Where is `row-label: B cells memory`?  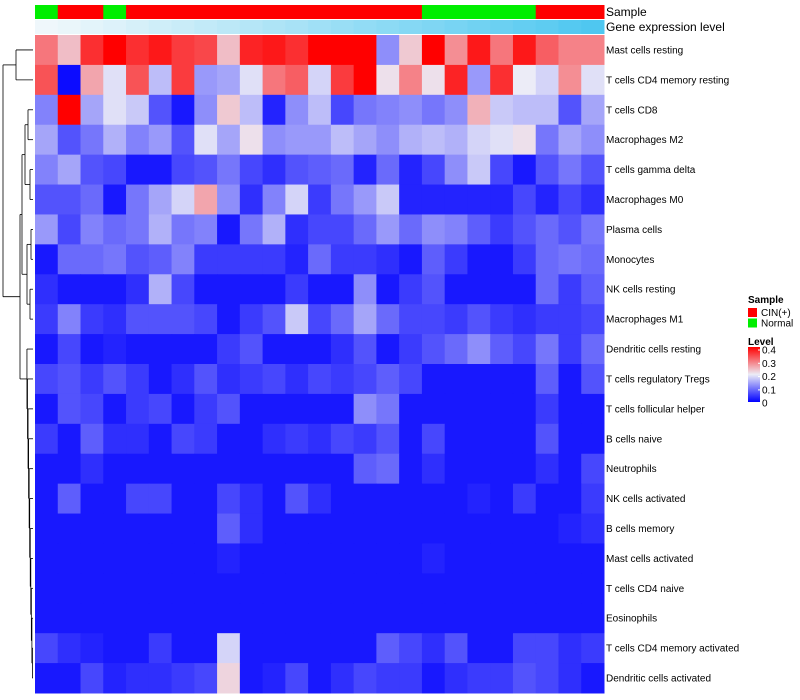
row-label: B cells memory is located at coordinates (640, 529).